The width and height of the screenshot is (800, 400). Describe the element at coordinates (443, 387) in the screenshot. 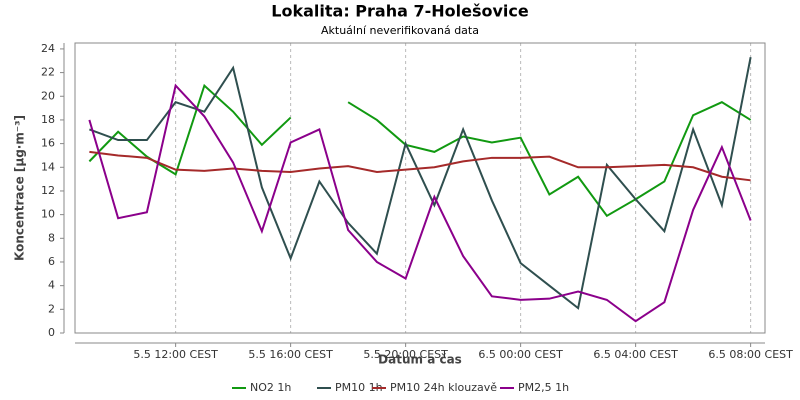

I see `legend-label: PM10 24h klouzavě` at that location.